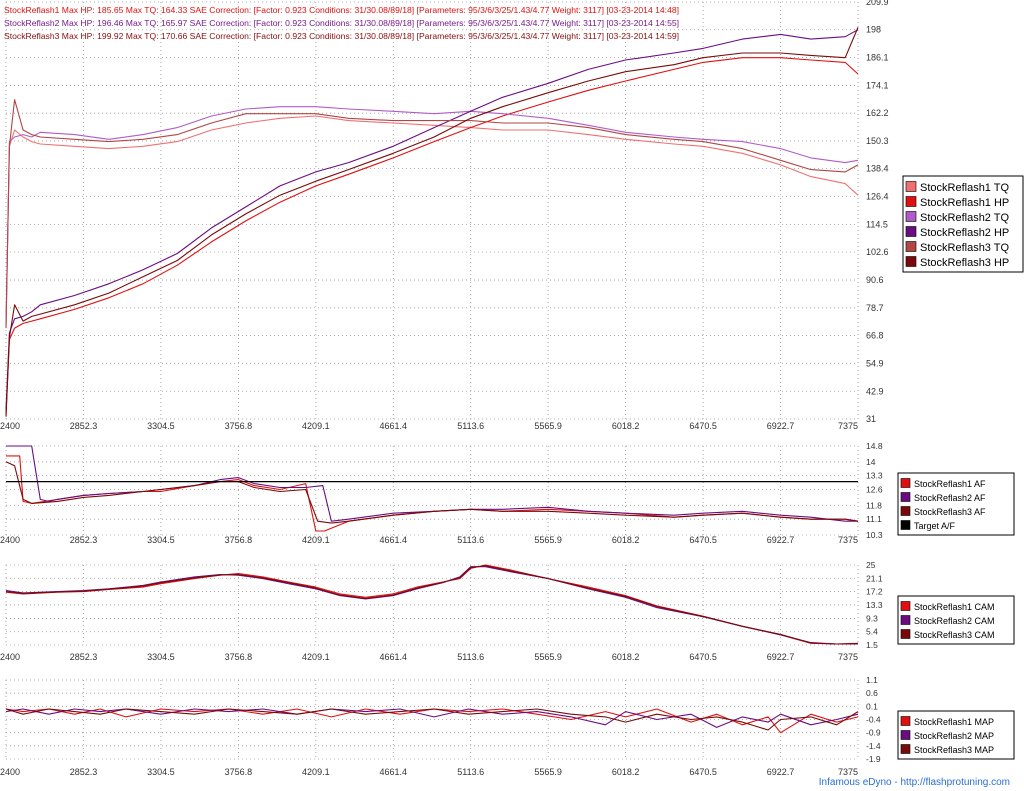 This screenshot has width=1024, height=791. Describe the element at coordinates (873, 720) in the screenshot. I see `y-tick-label: -0.4` at that location.